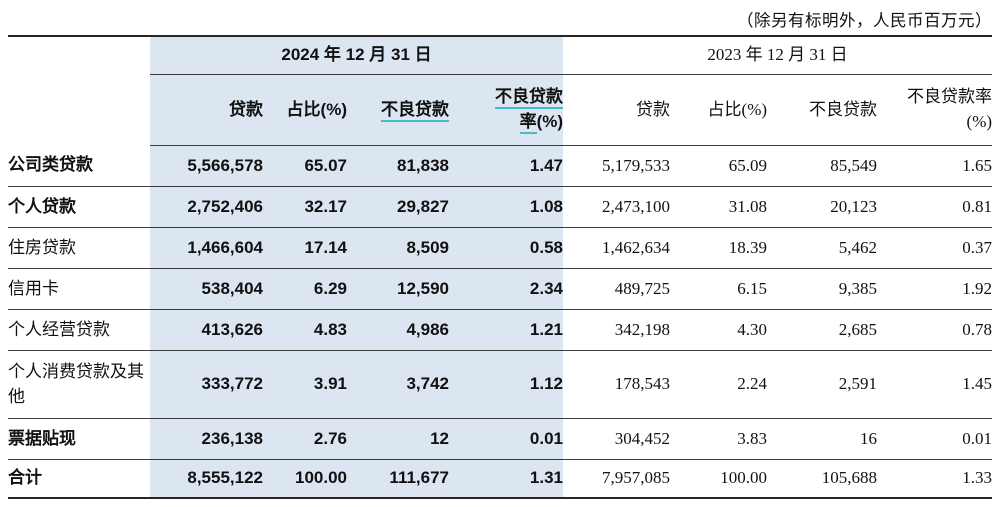  What do you see at coordinates (506, 384) in the screenshot?
I see `cell-2024-npl-ratio: 1.12` at bounding box center [506, 384].